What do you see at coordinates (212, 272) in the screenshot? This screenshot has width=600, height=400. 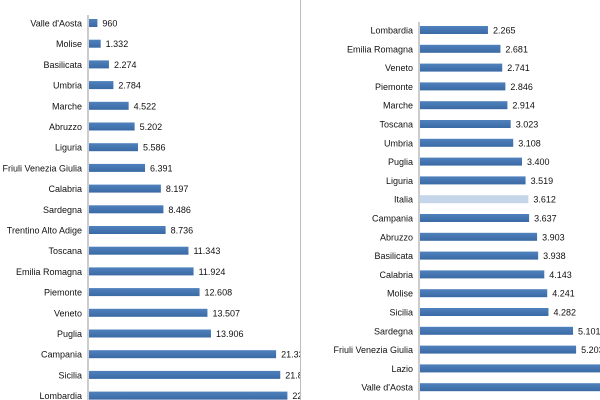 I see `value-label: 11.924` at bounding box center [212, 272].